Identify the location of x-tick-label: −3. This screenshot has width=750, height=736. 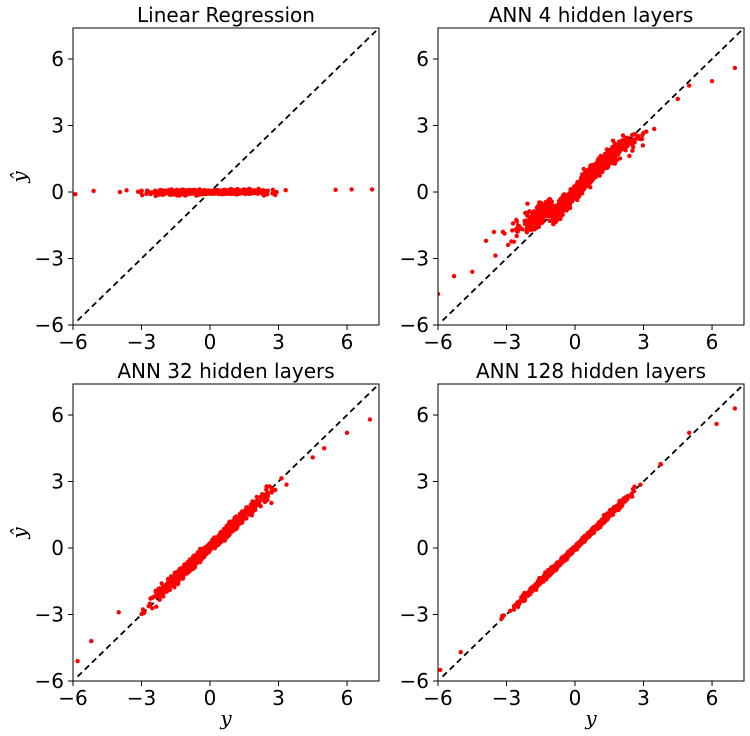
(141, 698).